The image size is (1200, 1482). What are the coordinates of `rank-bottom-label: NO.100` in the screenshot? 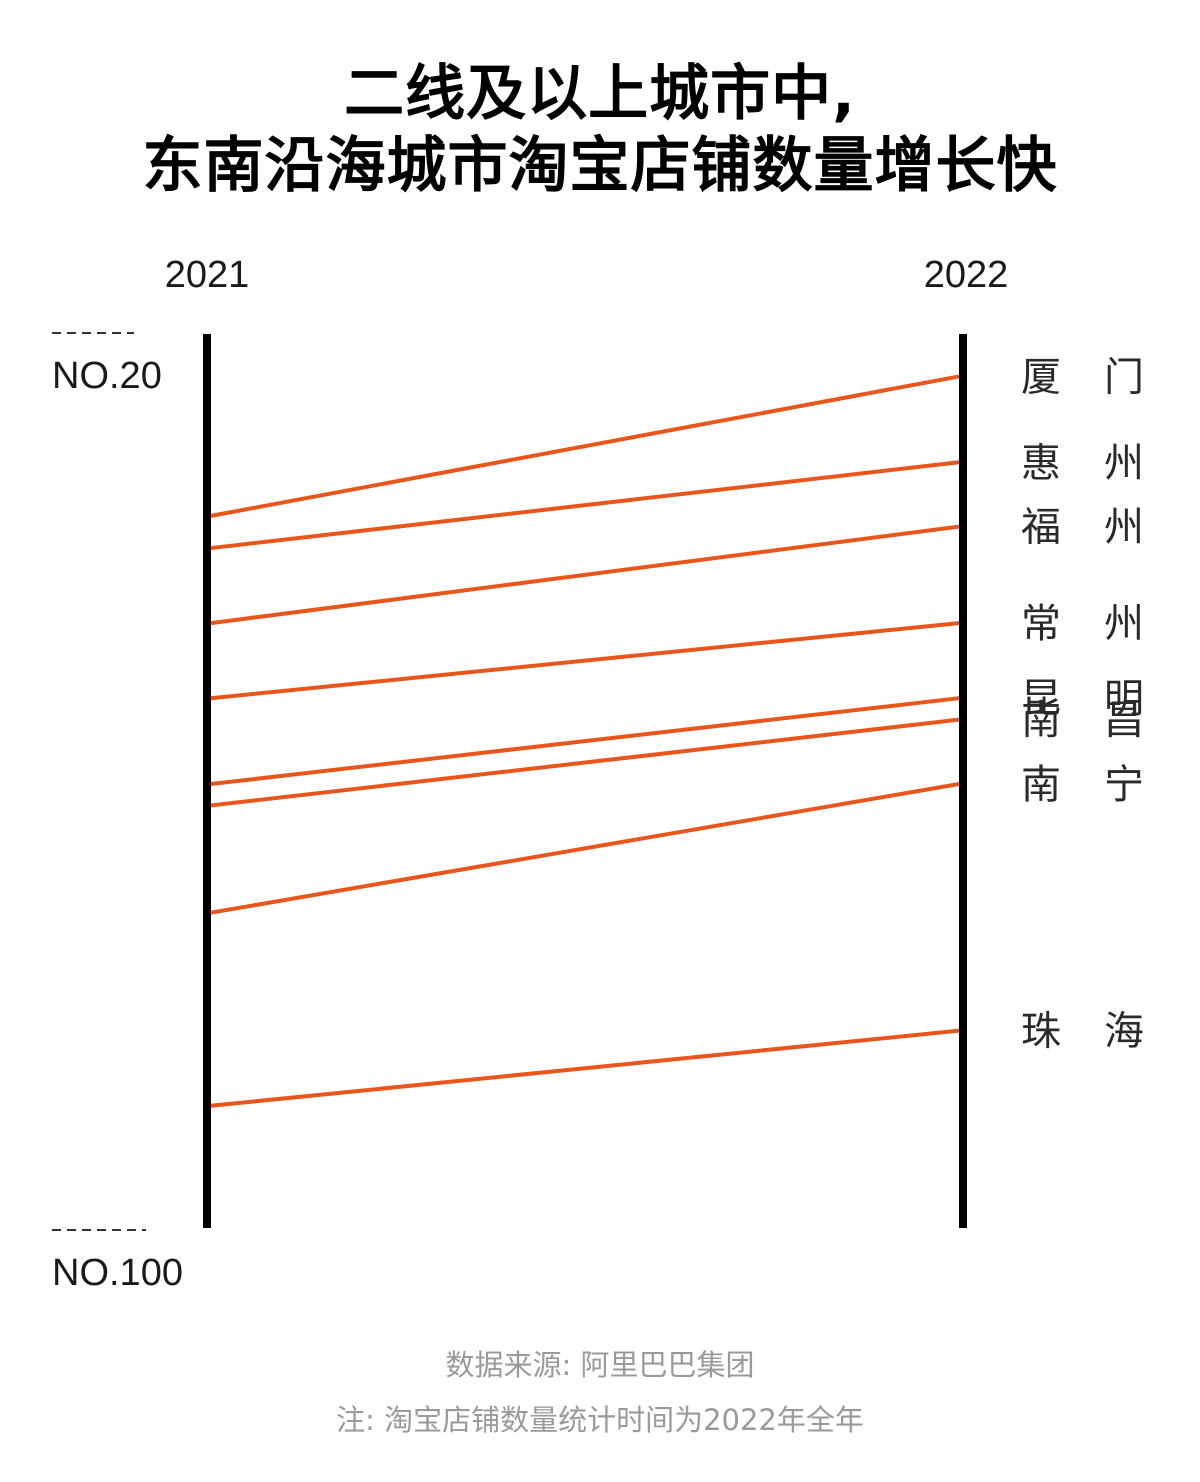 It's located at (117, 1273).